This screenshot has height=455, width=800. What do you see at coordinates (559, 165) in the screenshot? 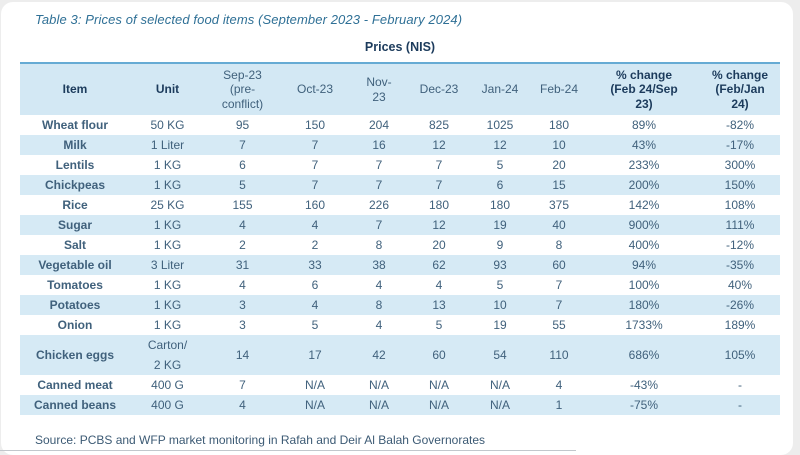
I see `price-value: 20` at bounding box center [559, 165].